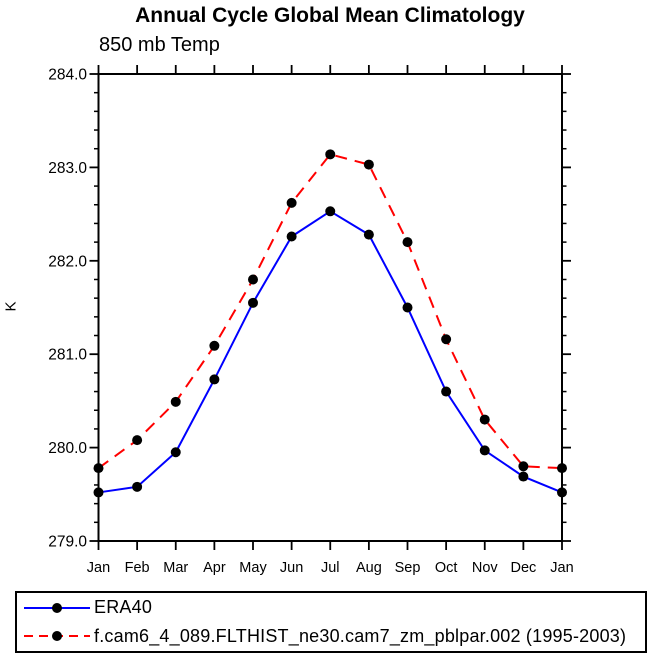  I want to click on y-tick-label: 279.0, so click(67, 542).